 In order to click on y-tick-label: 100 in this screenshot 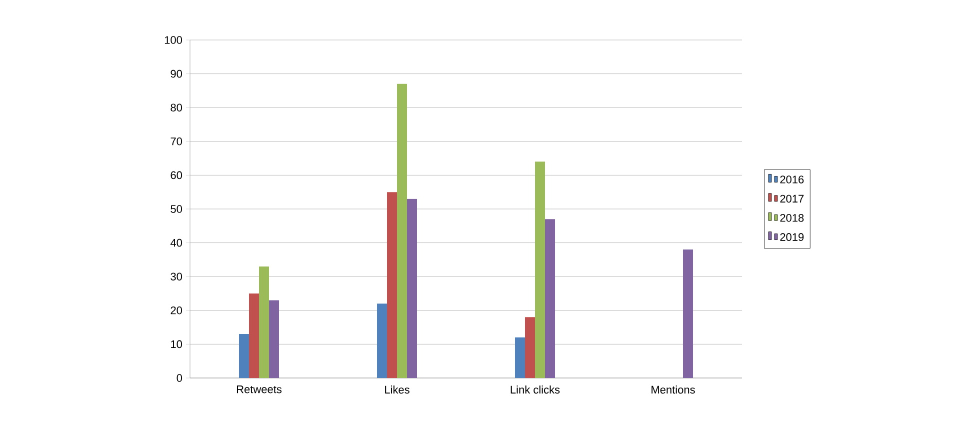, I will do `click(173, 40)`.